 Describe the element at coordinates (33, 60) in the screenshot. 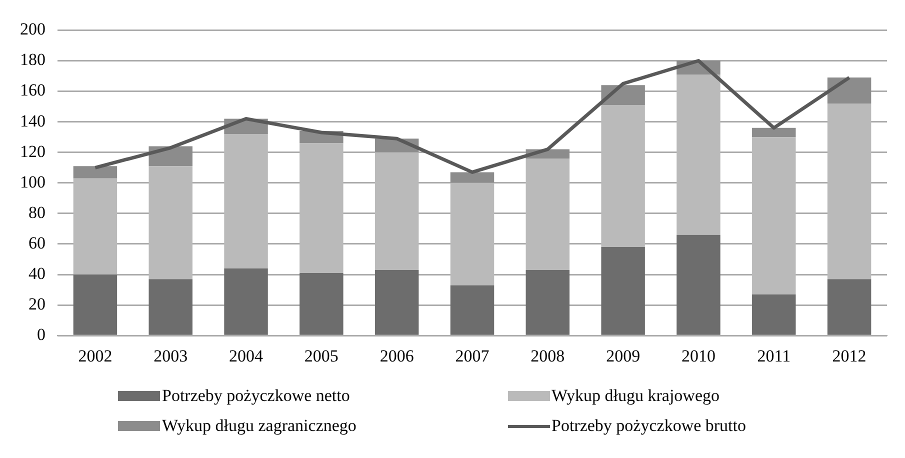

I see `y-tick-label: 180` at that location.